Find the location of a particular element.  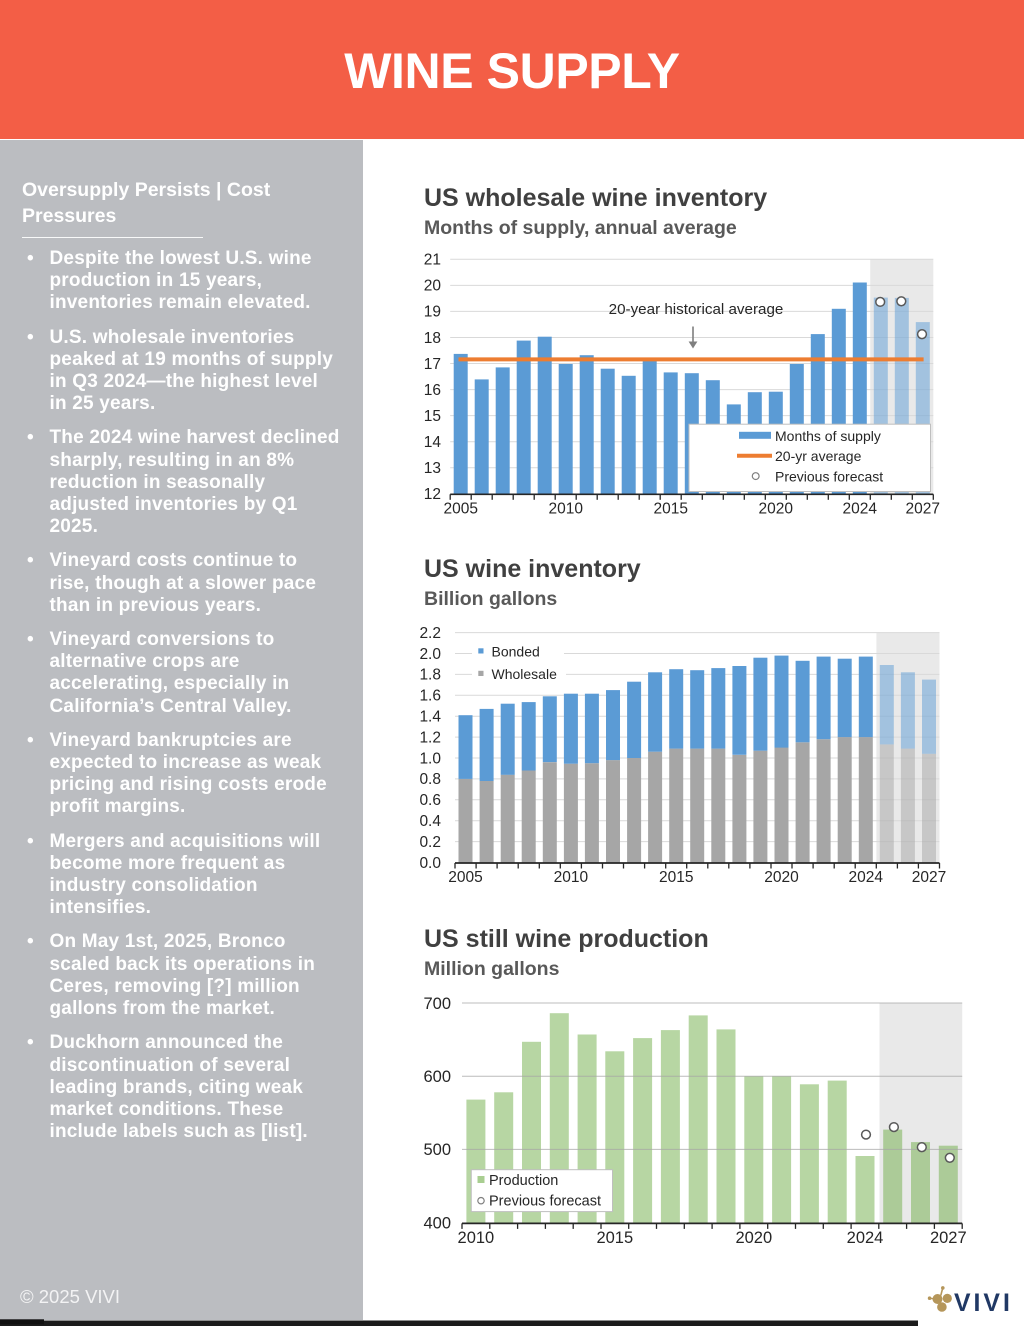

svg-text: Bonded is located at coordinates (516, 652).